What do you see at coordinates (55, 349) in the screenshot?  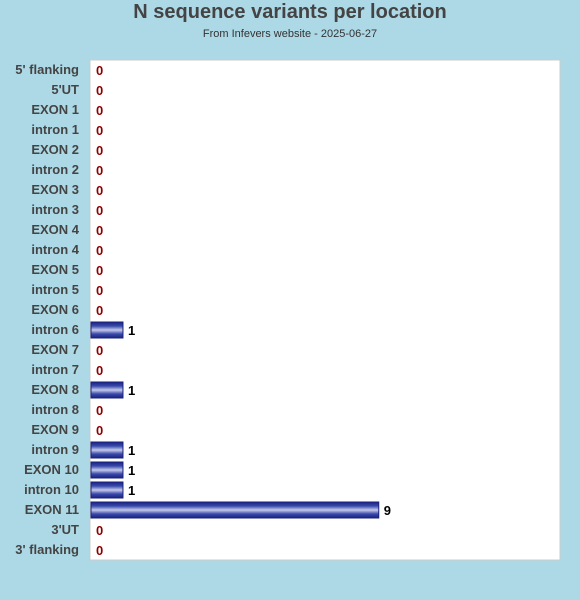 I see `category-label-exon-7: EXON 7` at bounding box center [55, 349].